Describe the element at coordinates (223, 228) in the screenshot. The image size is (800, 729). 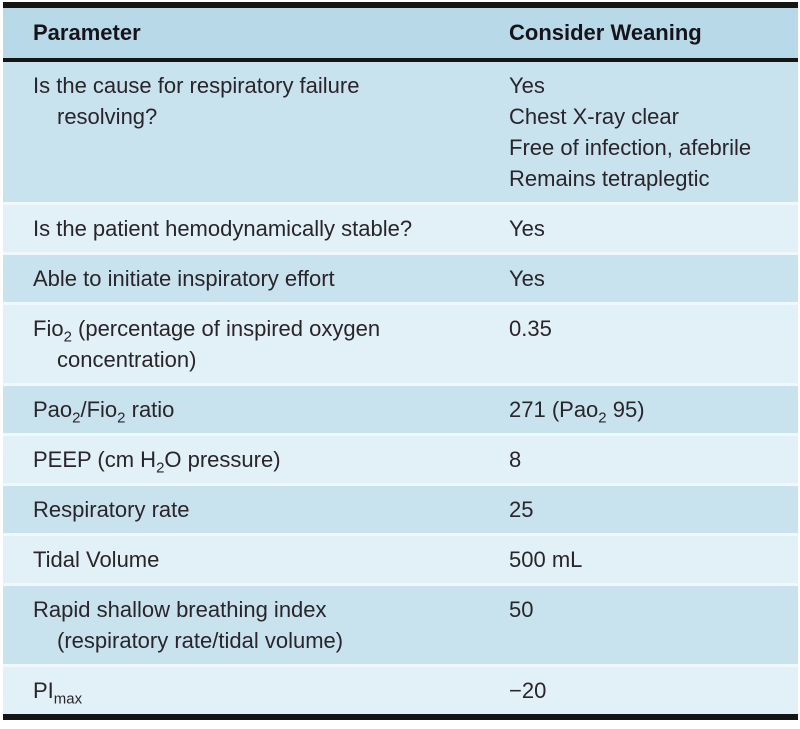
I see `parameter-line: Is the patient hemodynamically stable?` at that location.